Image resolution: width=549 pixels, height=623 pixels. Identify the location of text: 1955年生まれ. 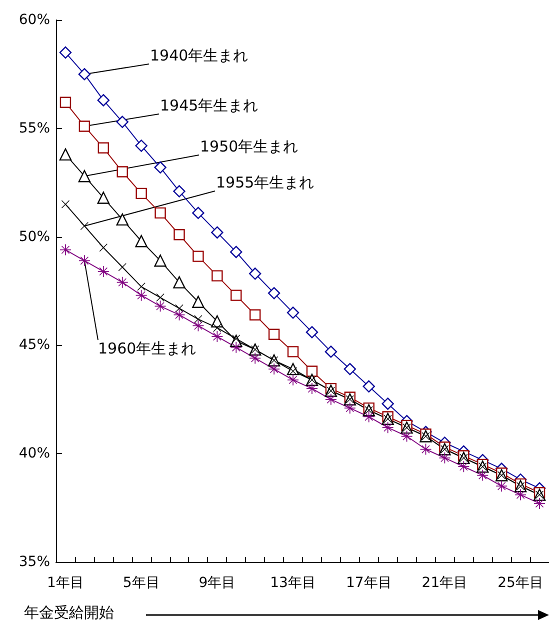
(265, 183).